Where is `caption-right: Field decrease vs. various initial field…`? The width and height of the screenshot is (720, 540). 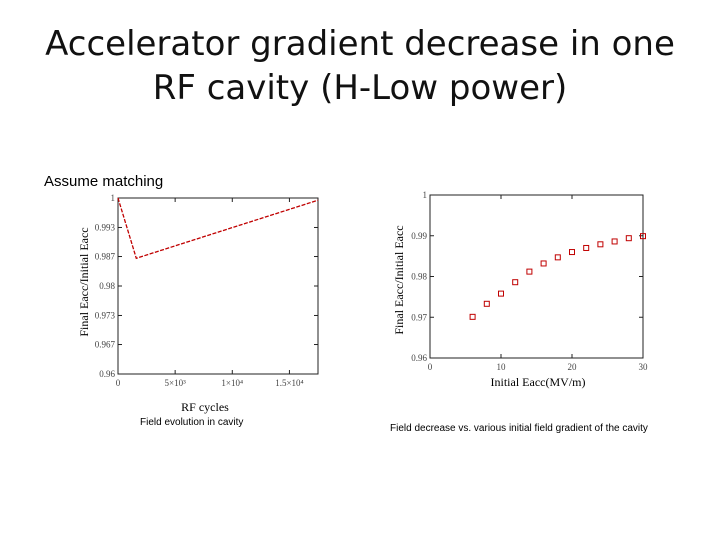
caption-right: Field decrease vs. various initial field… is located at coordinates (519, 428).